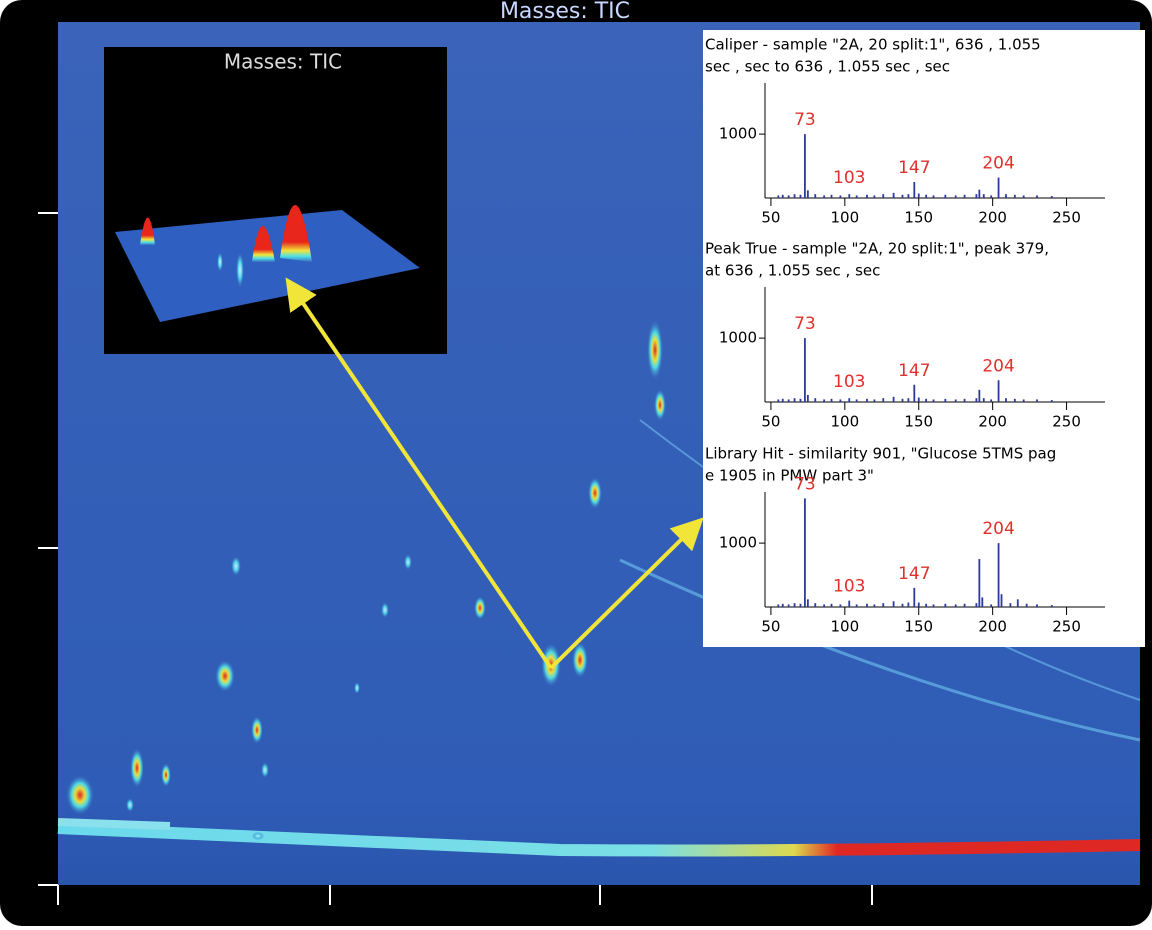 This screenshot has width=1152, height=930. What do you see at coordinates (283, 62) in the screenshot?
I see `inset-title: Masses: TIC` at bounding box center [283, 62].